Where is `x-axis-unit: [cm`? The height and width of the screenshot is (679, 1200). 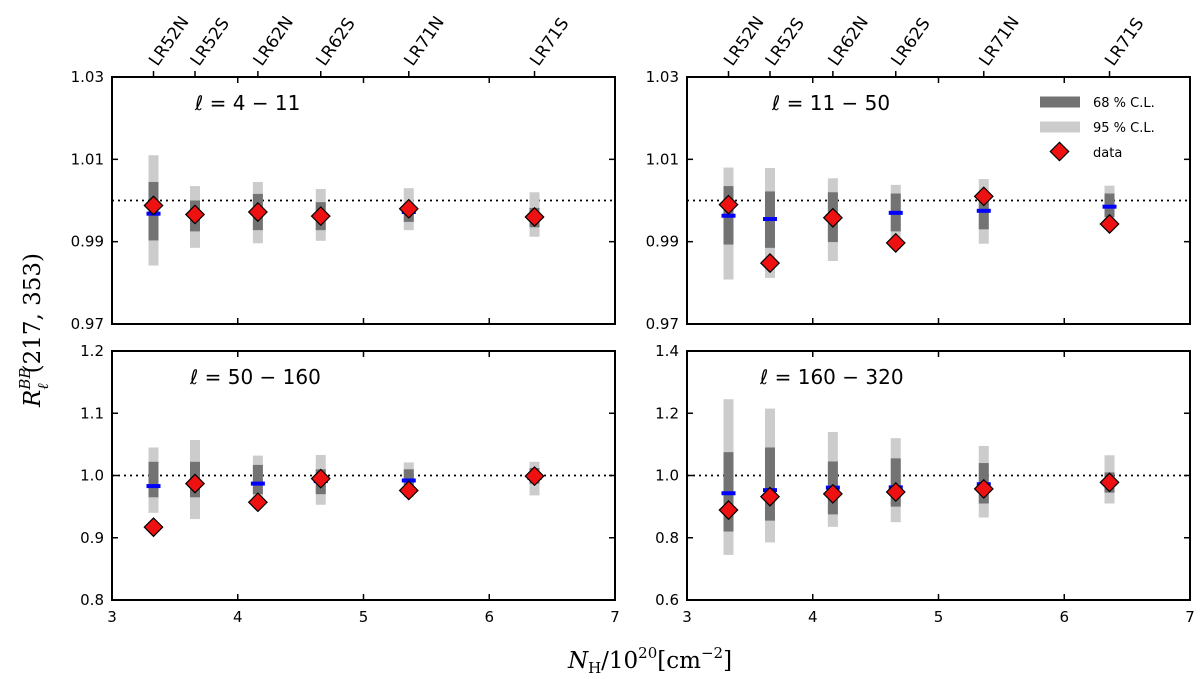
x-axis-unit: [cm is located at coordinates (679, 661).